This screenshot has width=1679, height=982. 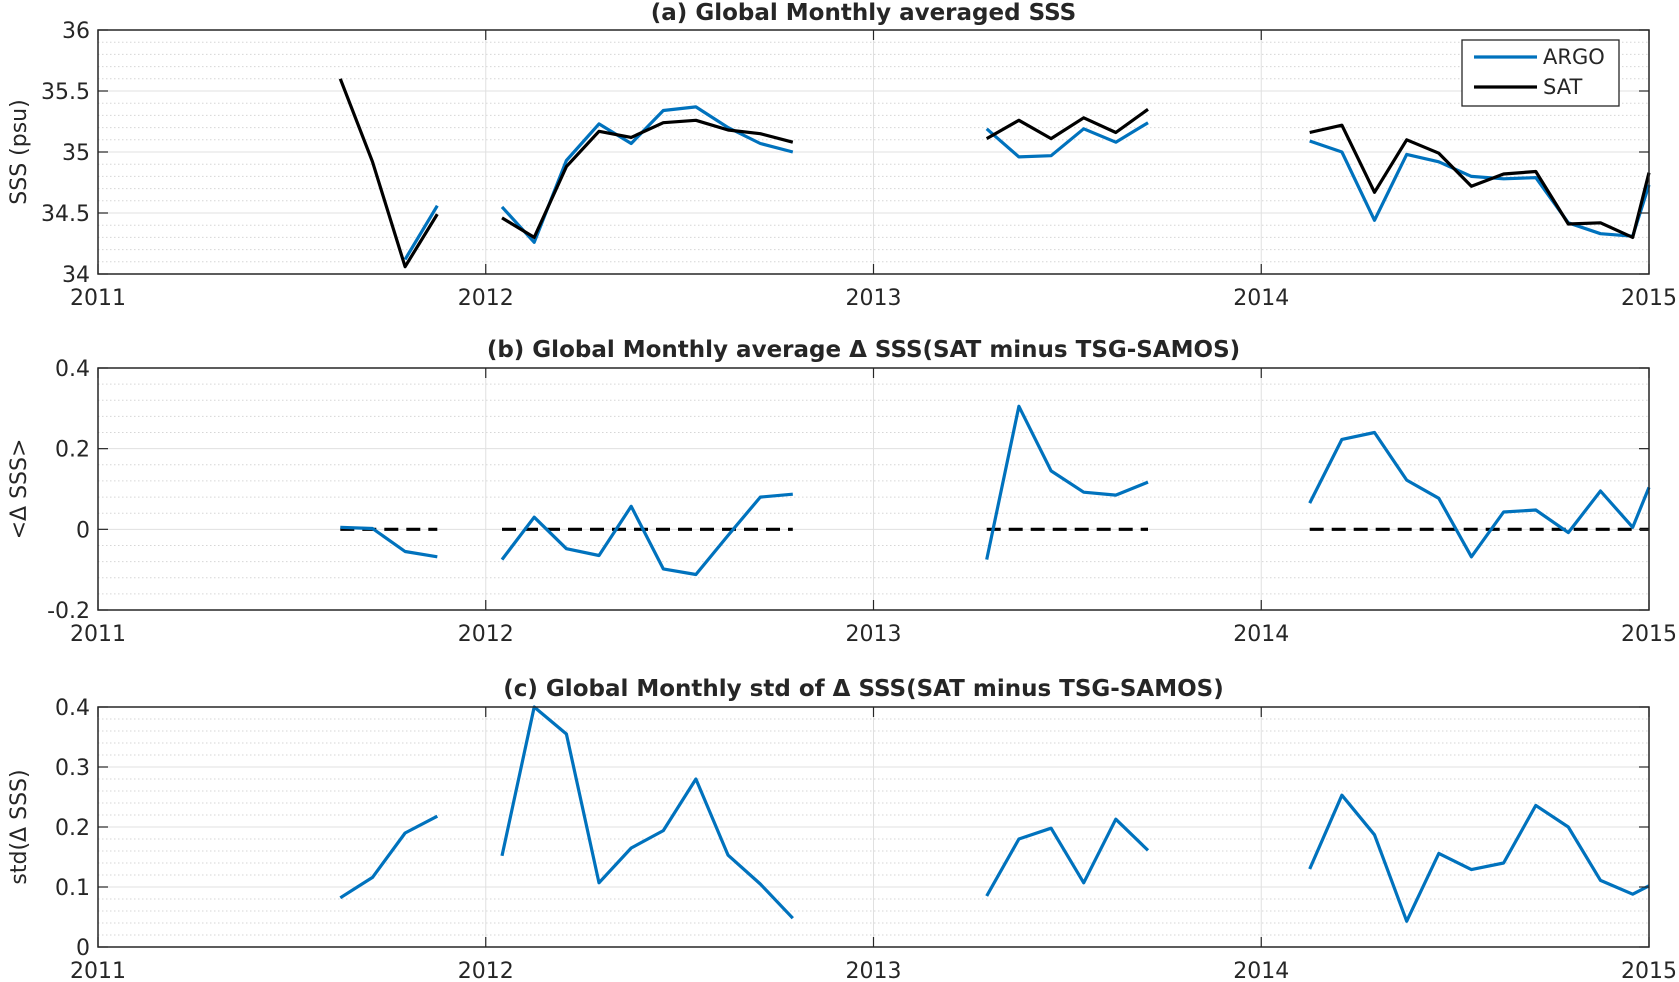 What do you see at coordinates (68, 611) in the screenshot?
I see `y-tick-label: -0.2` at bounding box center [68, 611].